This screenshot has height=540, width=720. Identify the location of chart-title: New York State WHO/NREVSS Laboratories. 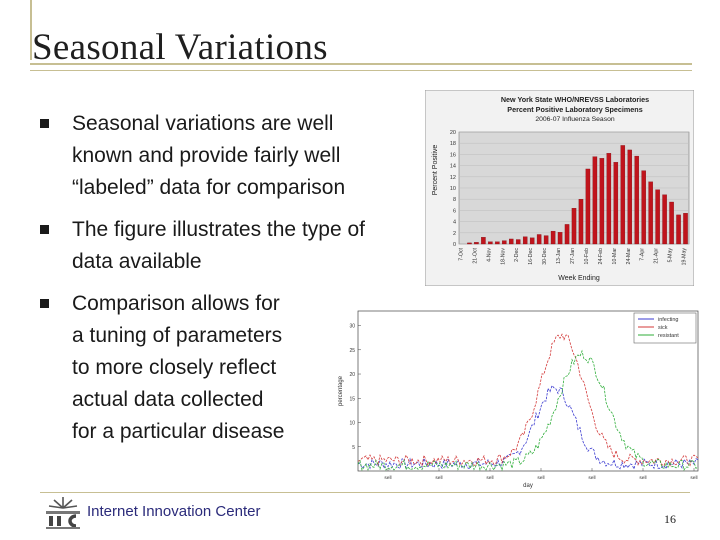
(575, 99).